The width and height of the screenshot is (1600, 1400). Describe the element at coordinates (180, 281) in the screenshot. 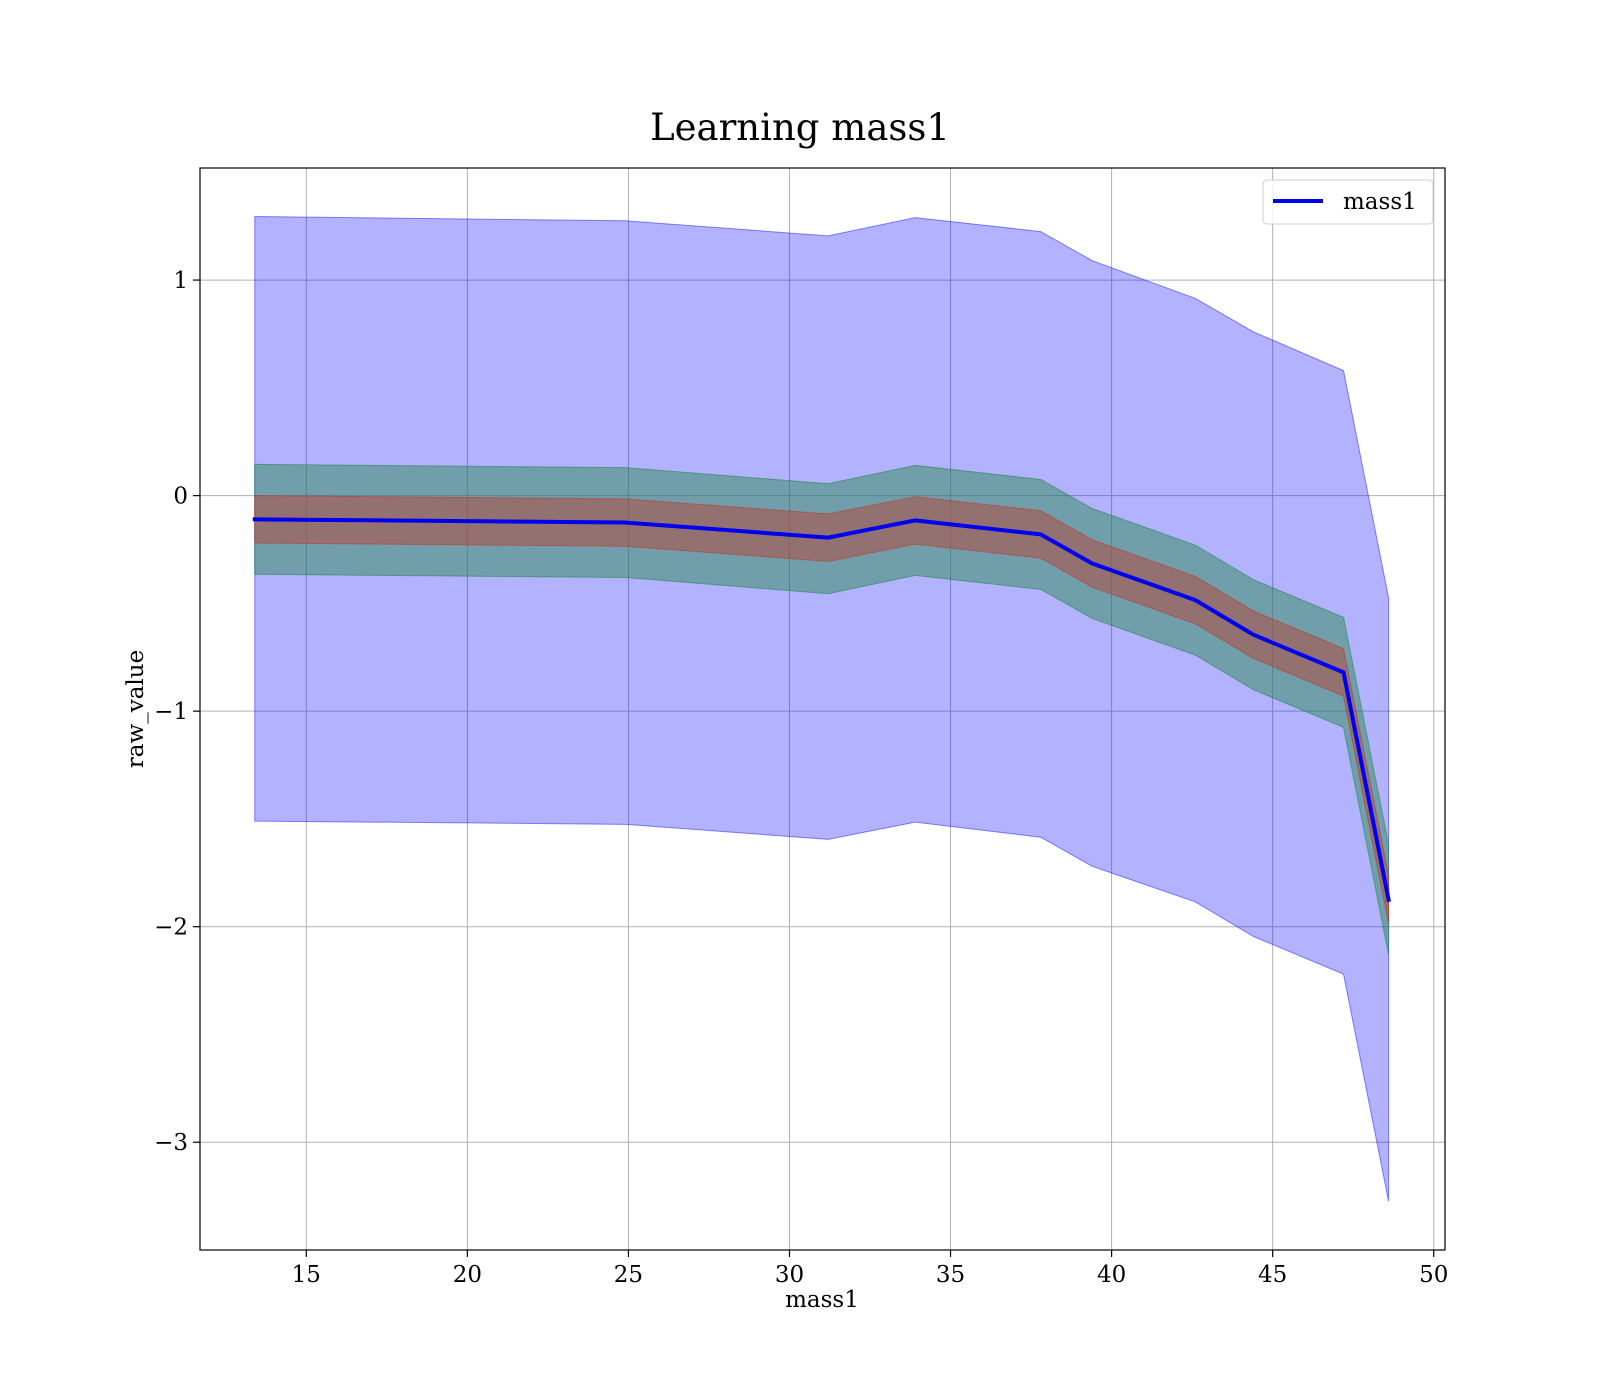

I see `y-tick-label: 1` at that location.